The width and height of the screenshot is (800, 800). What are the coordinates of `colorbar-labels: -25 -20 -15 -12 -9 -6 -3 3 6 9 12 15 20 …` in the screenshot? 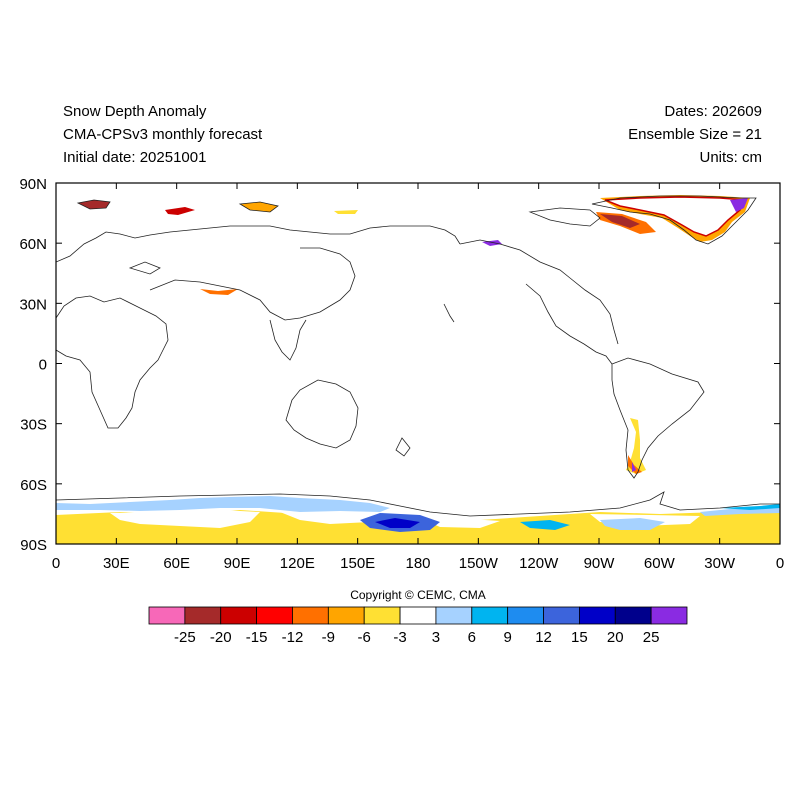 It's located at (416, 637).